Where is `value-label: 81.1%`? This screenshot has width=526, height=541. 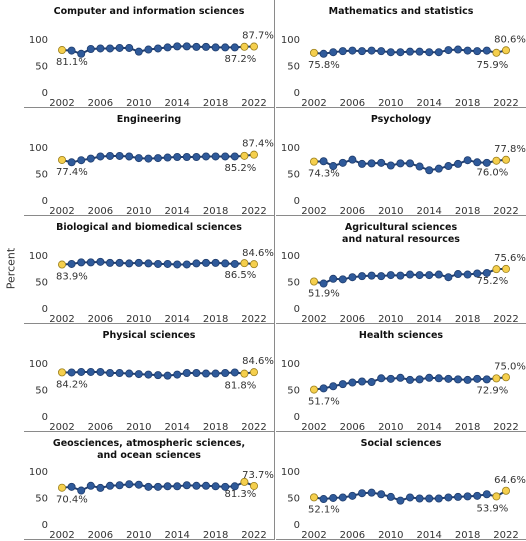
value-label: 81.1% is located at coordinates (72, 62).